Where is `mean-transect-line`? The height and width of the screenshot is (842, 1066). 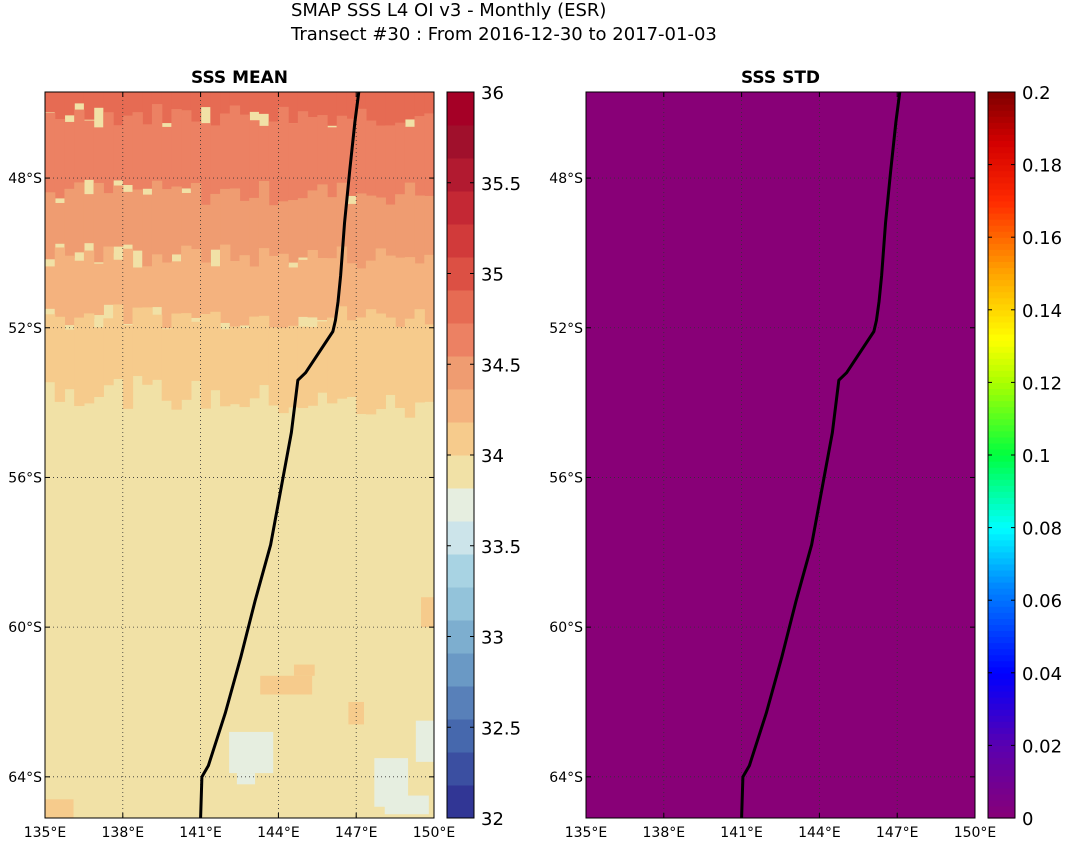
mean-transect-line is located at coordinates (280, 455).